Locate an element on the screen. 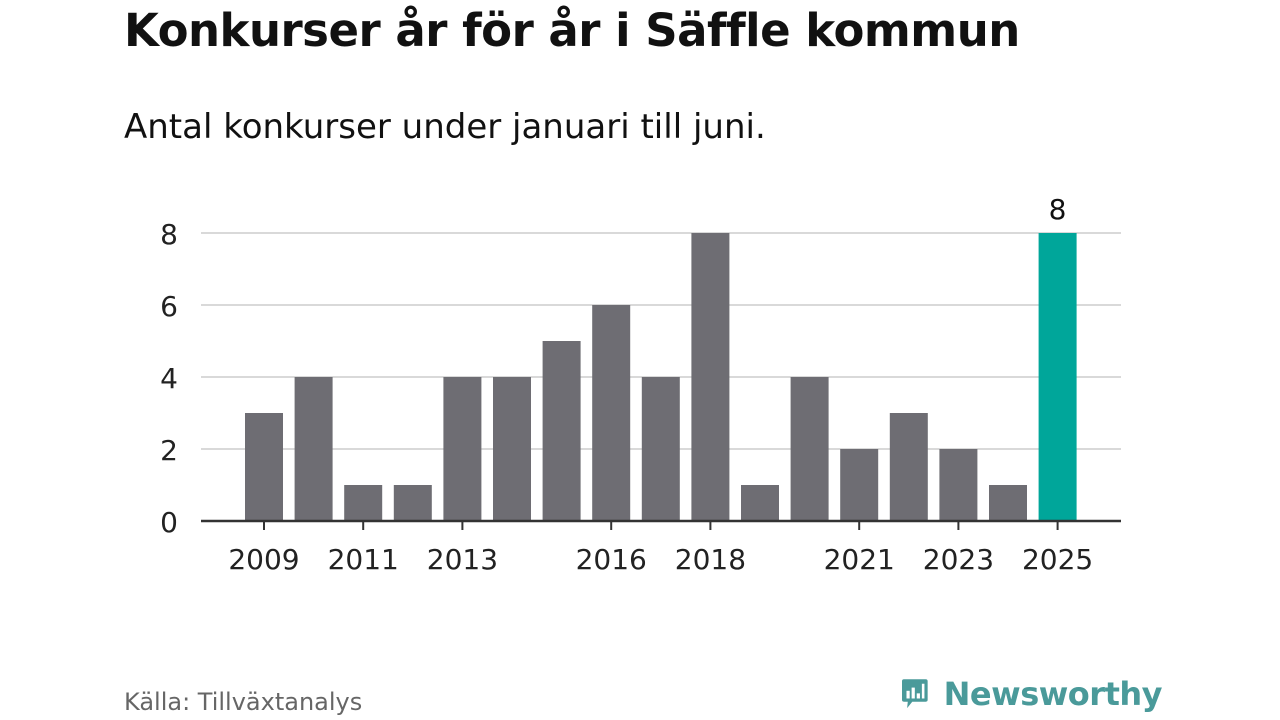  x-axis-ticks: 2009 2011 2013 2016 2018 2021 2023 2025 is located at coordinates (660, 548).